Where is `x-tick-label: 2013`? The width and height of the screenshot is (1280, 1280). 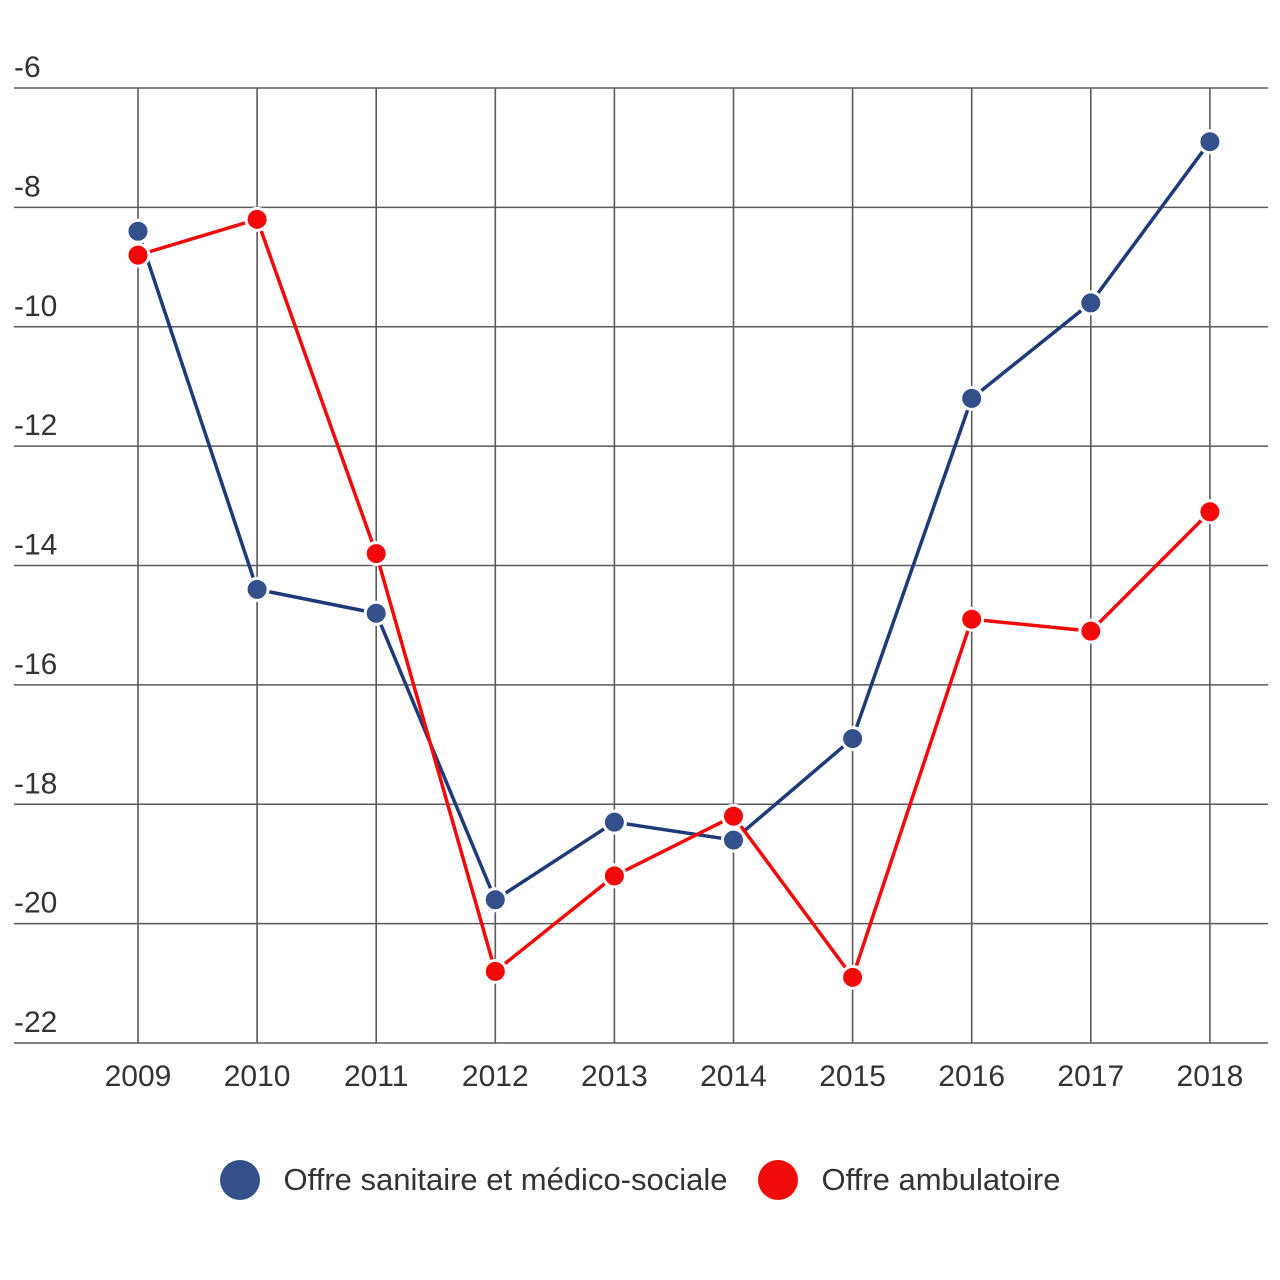 x-tick-label: 2013 is located at coordinates (614, 1076).